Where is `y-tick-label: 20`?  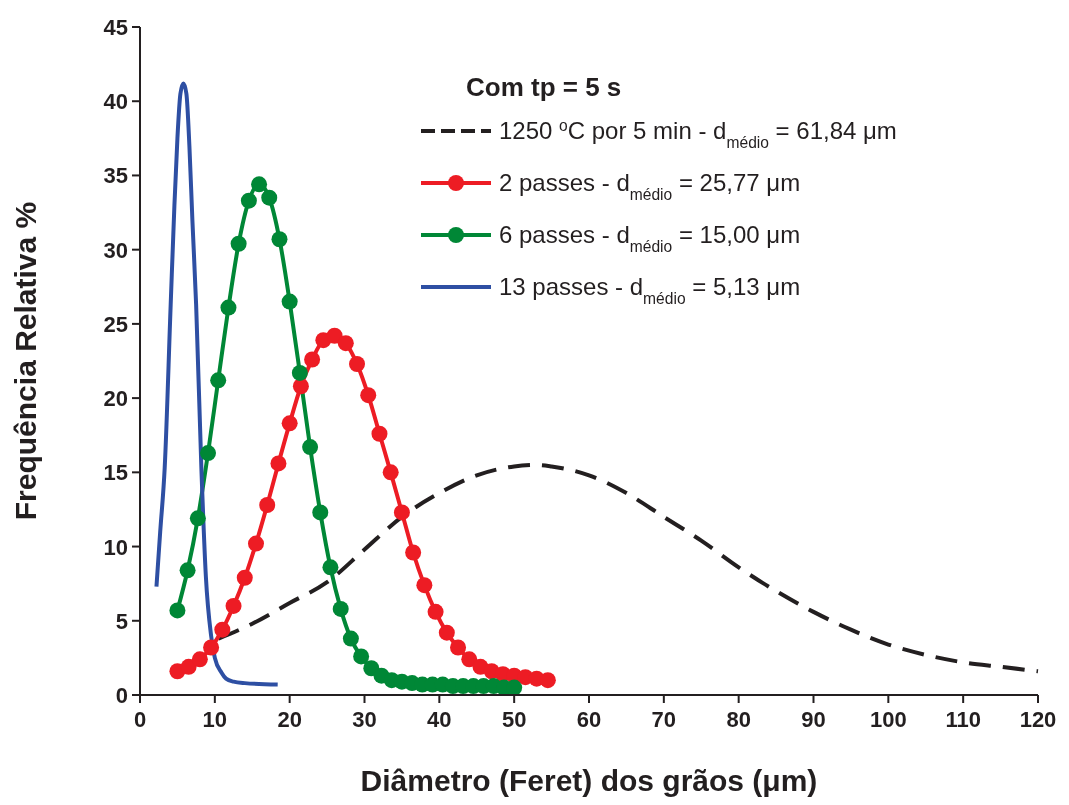
y-tick-label: 20 is located at coordinates (115, 399).